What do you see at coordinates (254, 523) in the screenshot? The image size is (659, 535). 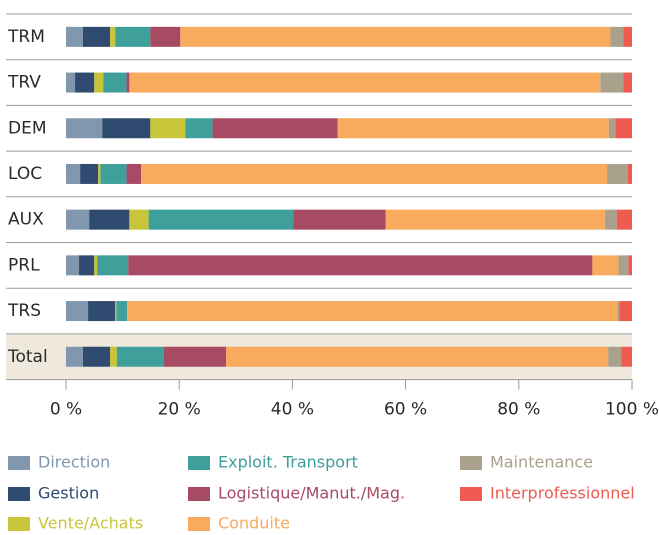 I see `legend-label: Conduite` at bounding box center [254, 523].